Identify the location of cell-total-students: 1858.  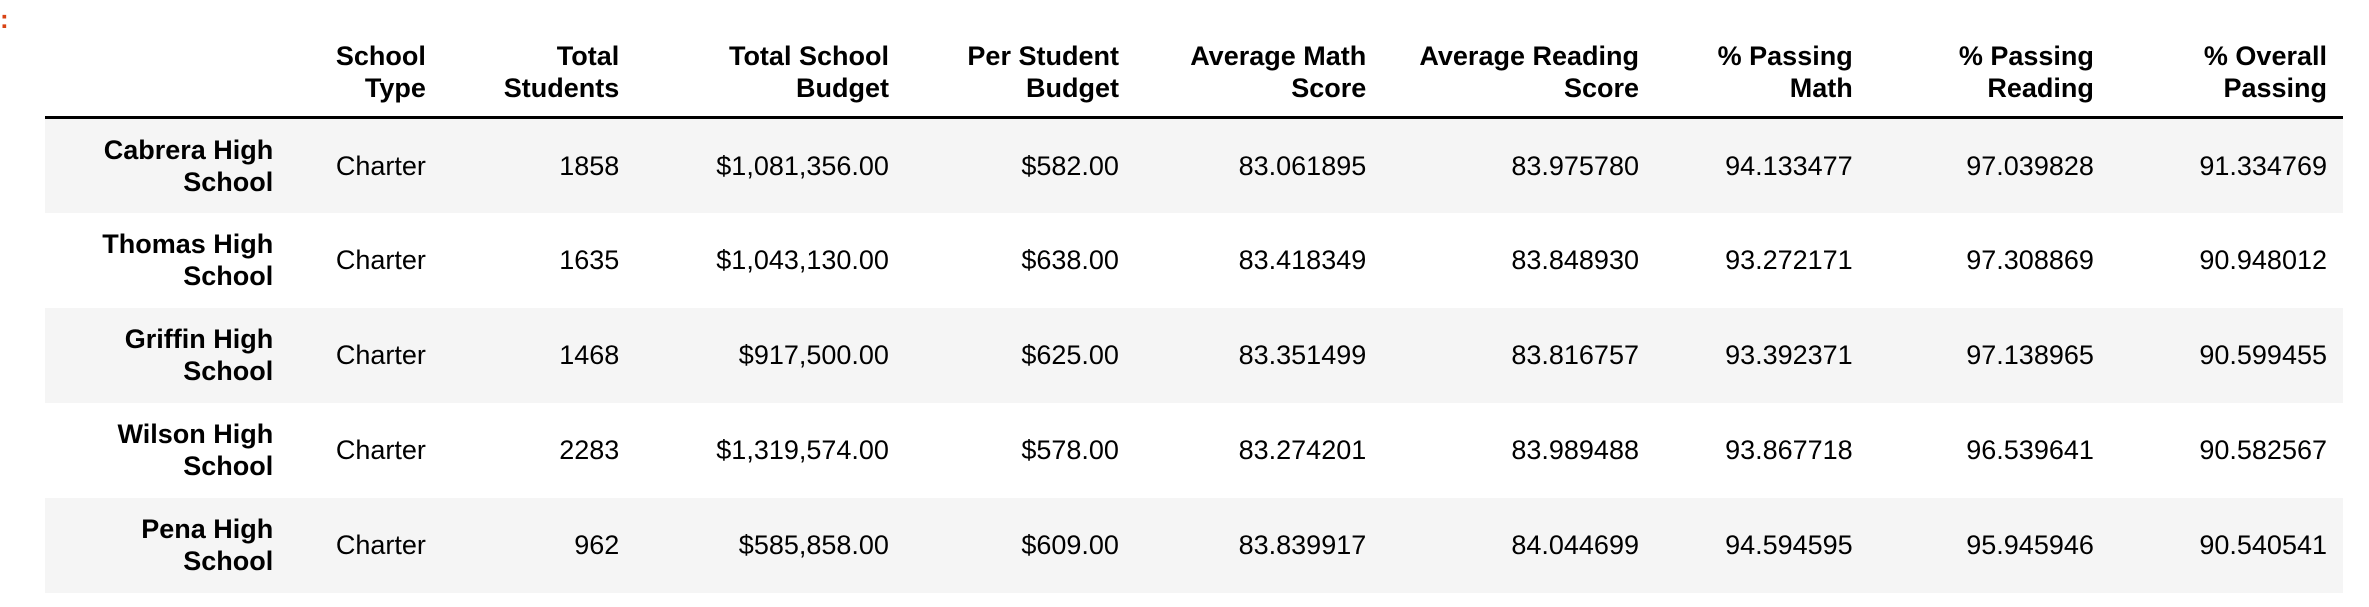
(589, 165).